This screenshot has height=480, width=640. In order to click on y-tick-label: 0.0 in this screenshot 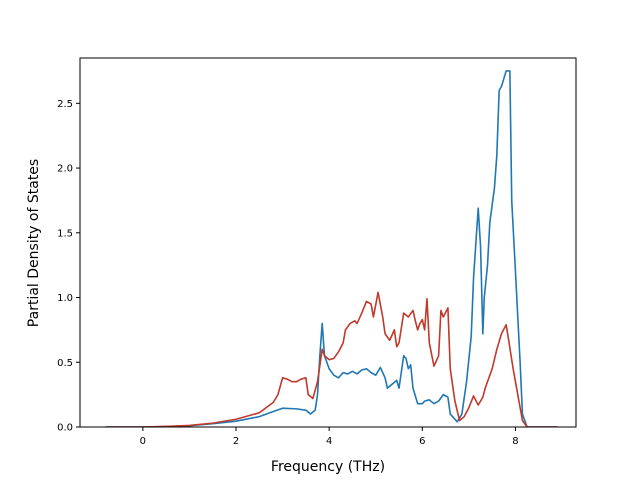, I will do `click(65, 428)`.